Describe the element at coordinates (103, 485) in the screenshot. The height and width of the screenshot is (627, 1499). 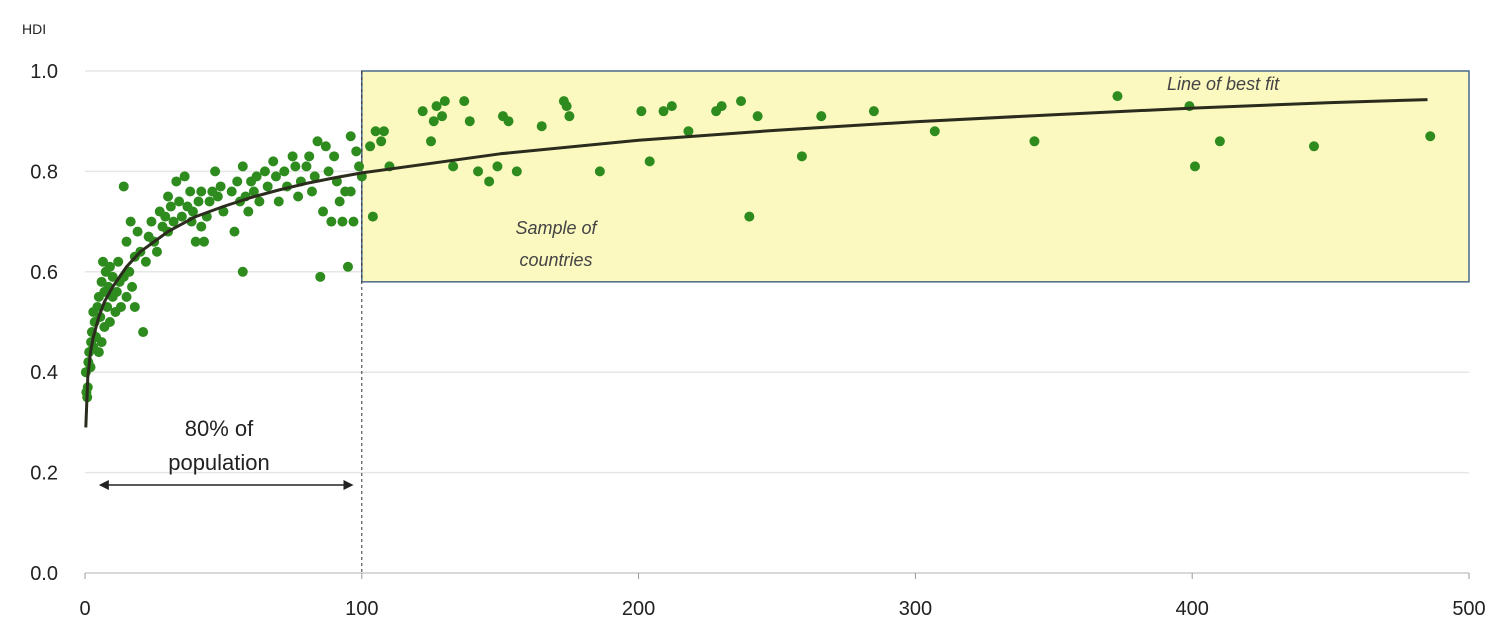
I see `arrow-head-left` at that location.